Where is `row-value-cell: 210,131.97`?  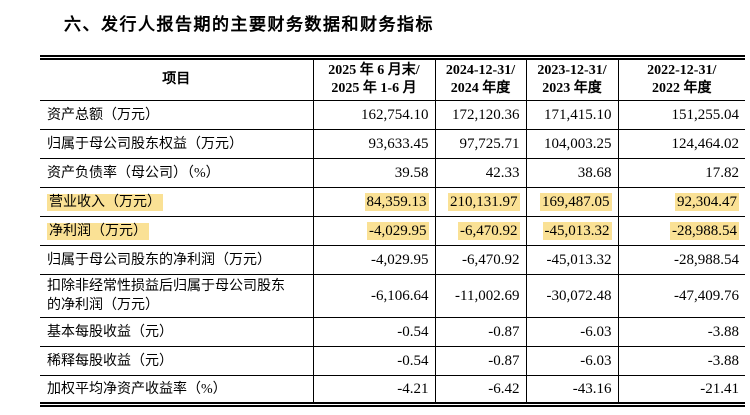
row-value-cell: 210,131.97 is located at coordinates (481, 202).